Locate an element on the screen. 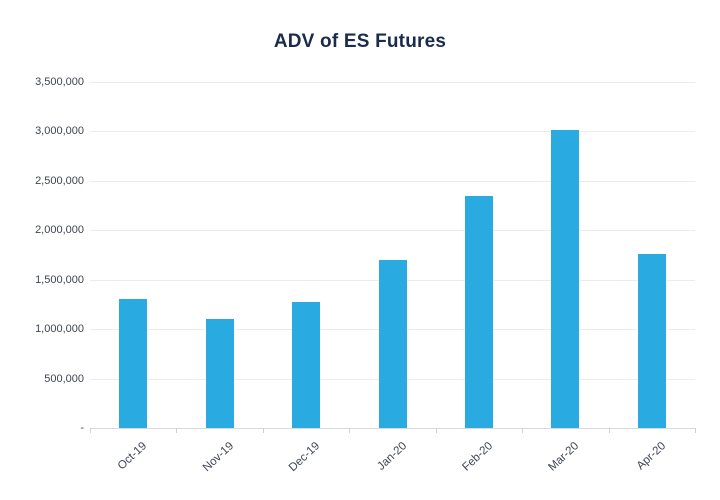  y-axis-label: 500,000 is located at coordinates (64, 378).